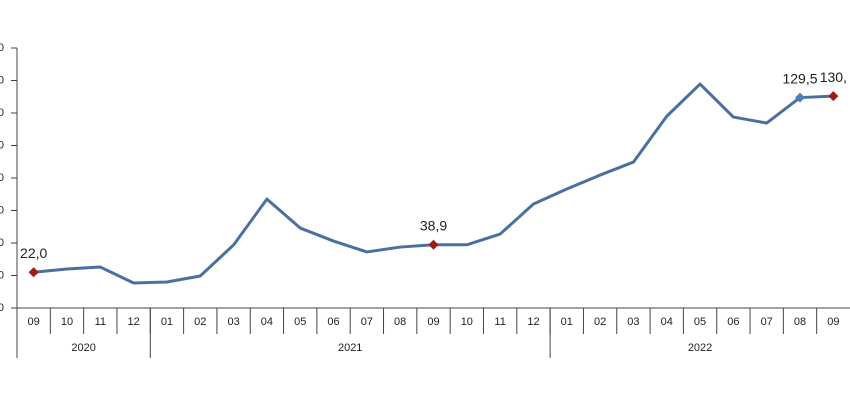 The width and height of the screenshot is (850, 400). I want to click on y-tick-label: 160, so click(2, 48).